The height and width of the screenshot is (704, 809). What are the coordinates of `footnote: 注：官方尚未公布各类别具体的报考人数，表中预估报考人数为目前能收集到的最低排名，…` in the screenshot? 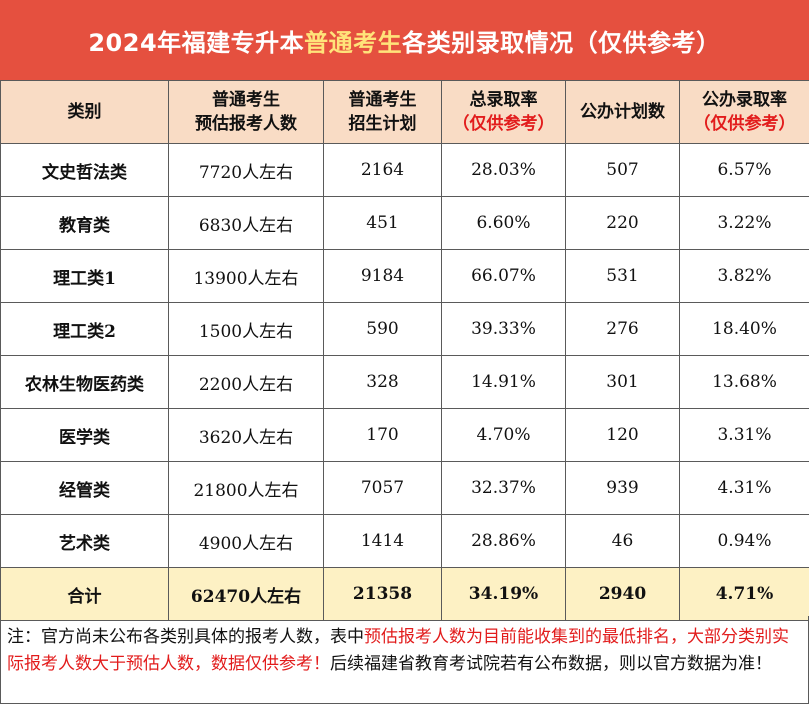 It's located at (404, 660).